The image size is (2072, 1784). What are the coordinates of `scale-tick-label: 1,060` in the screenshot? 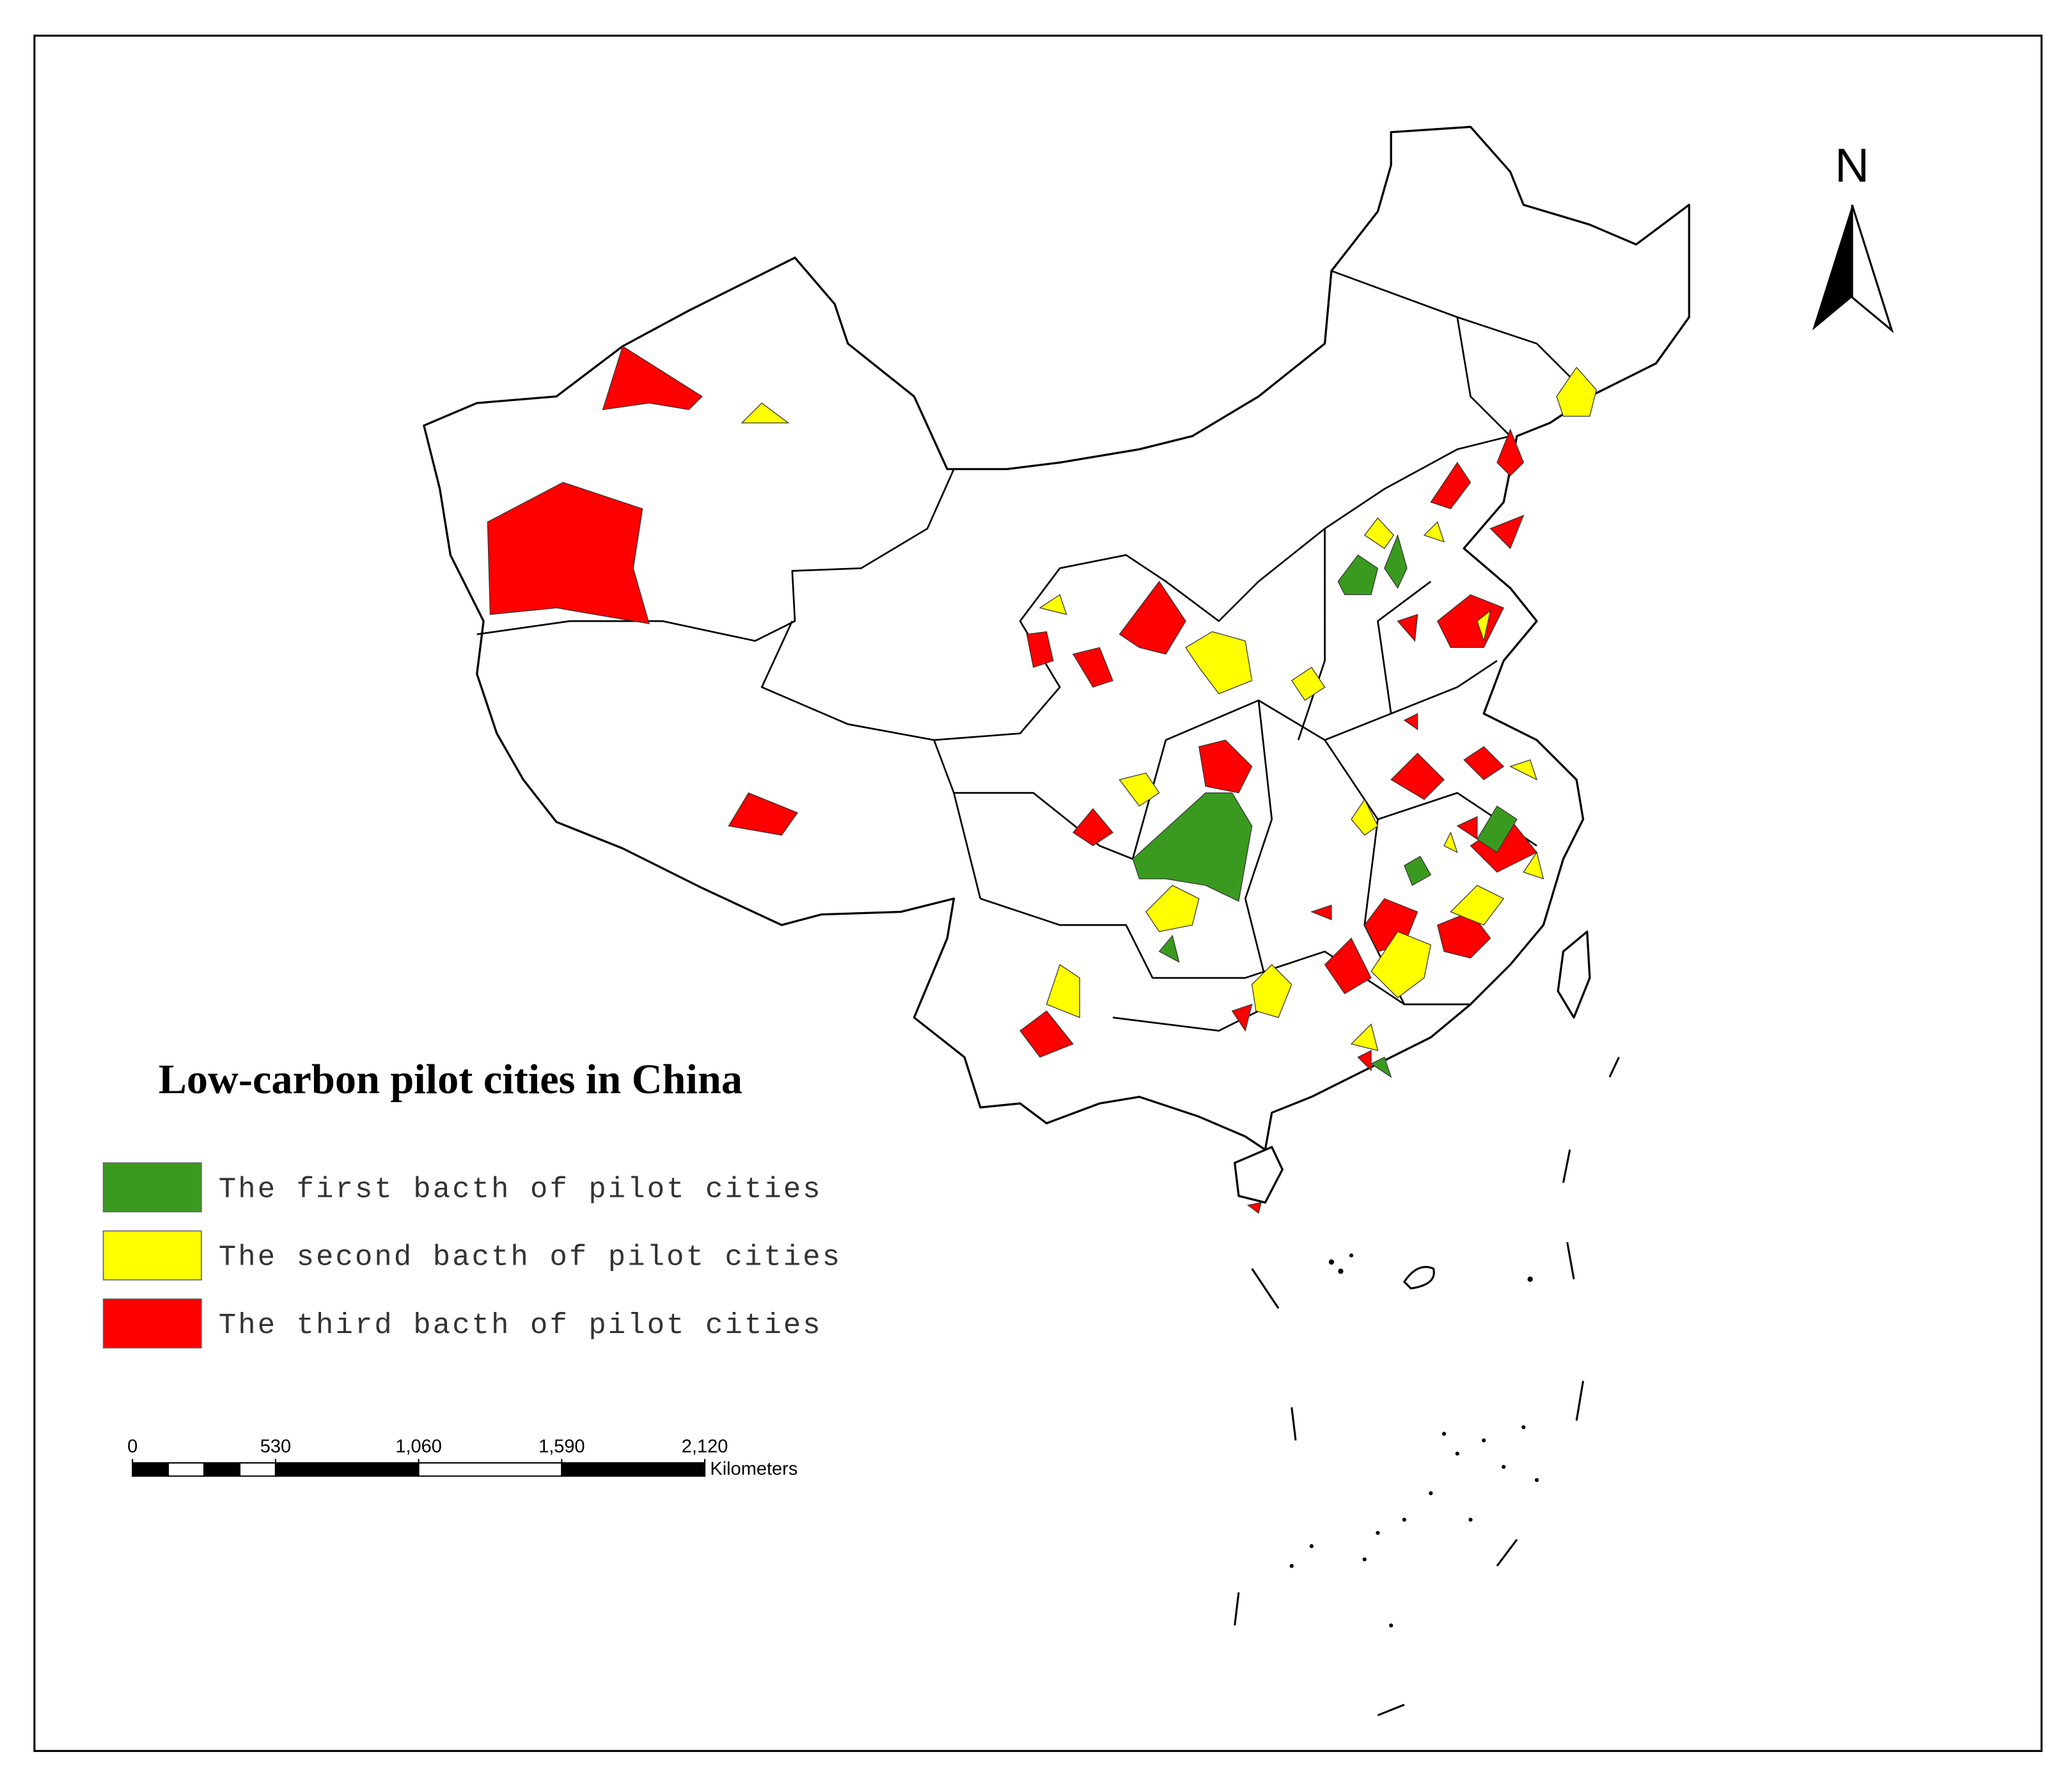 It's located at (418, 1446).